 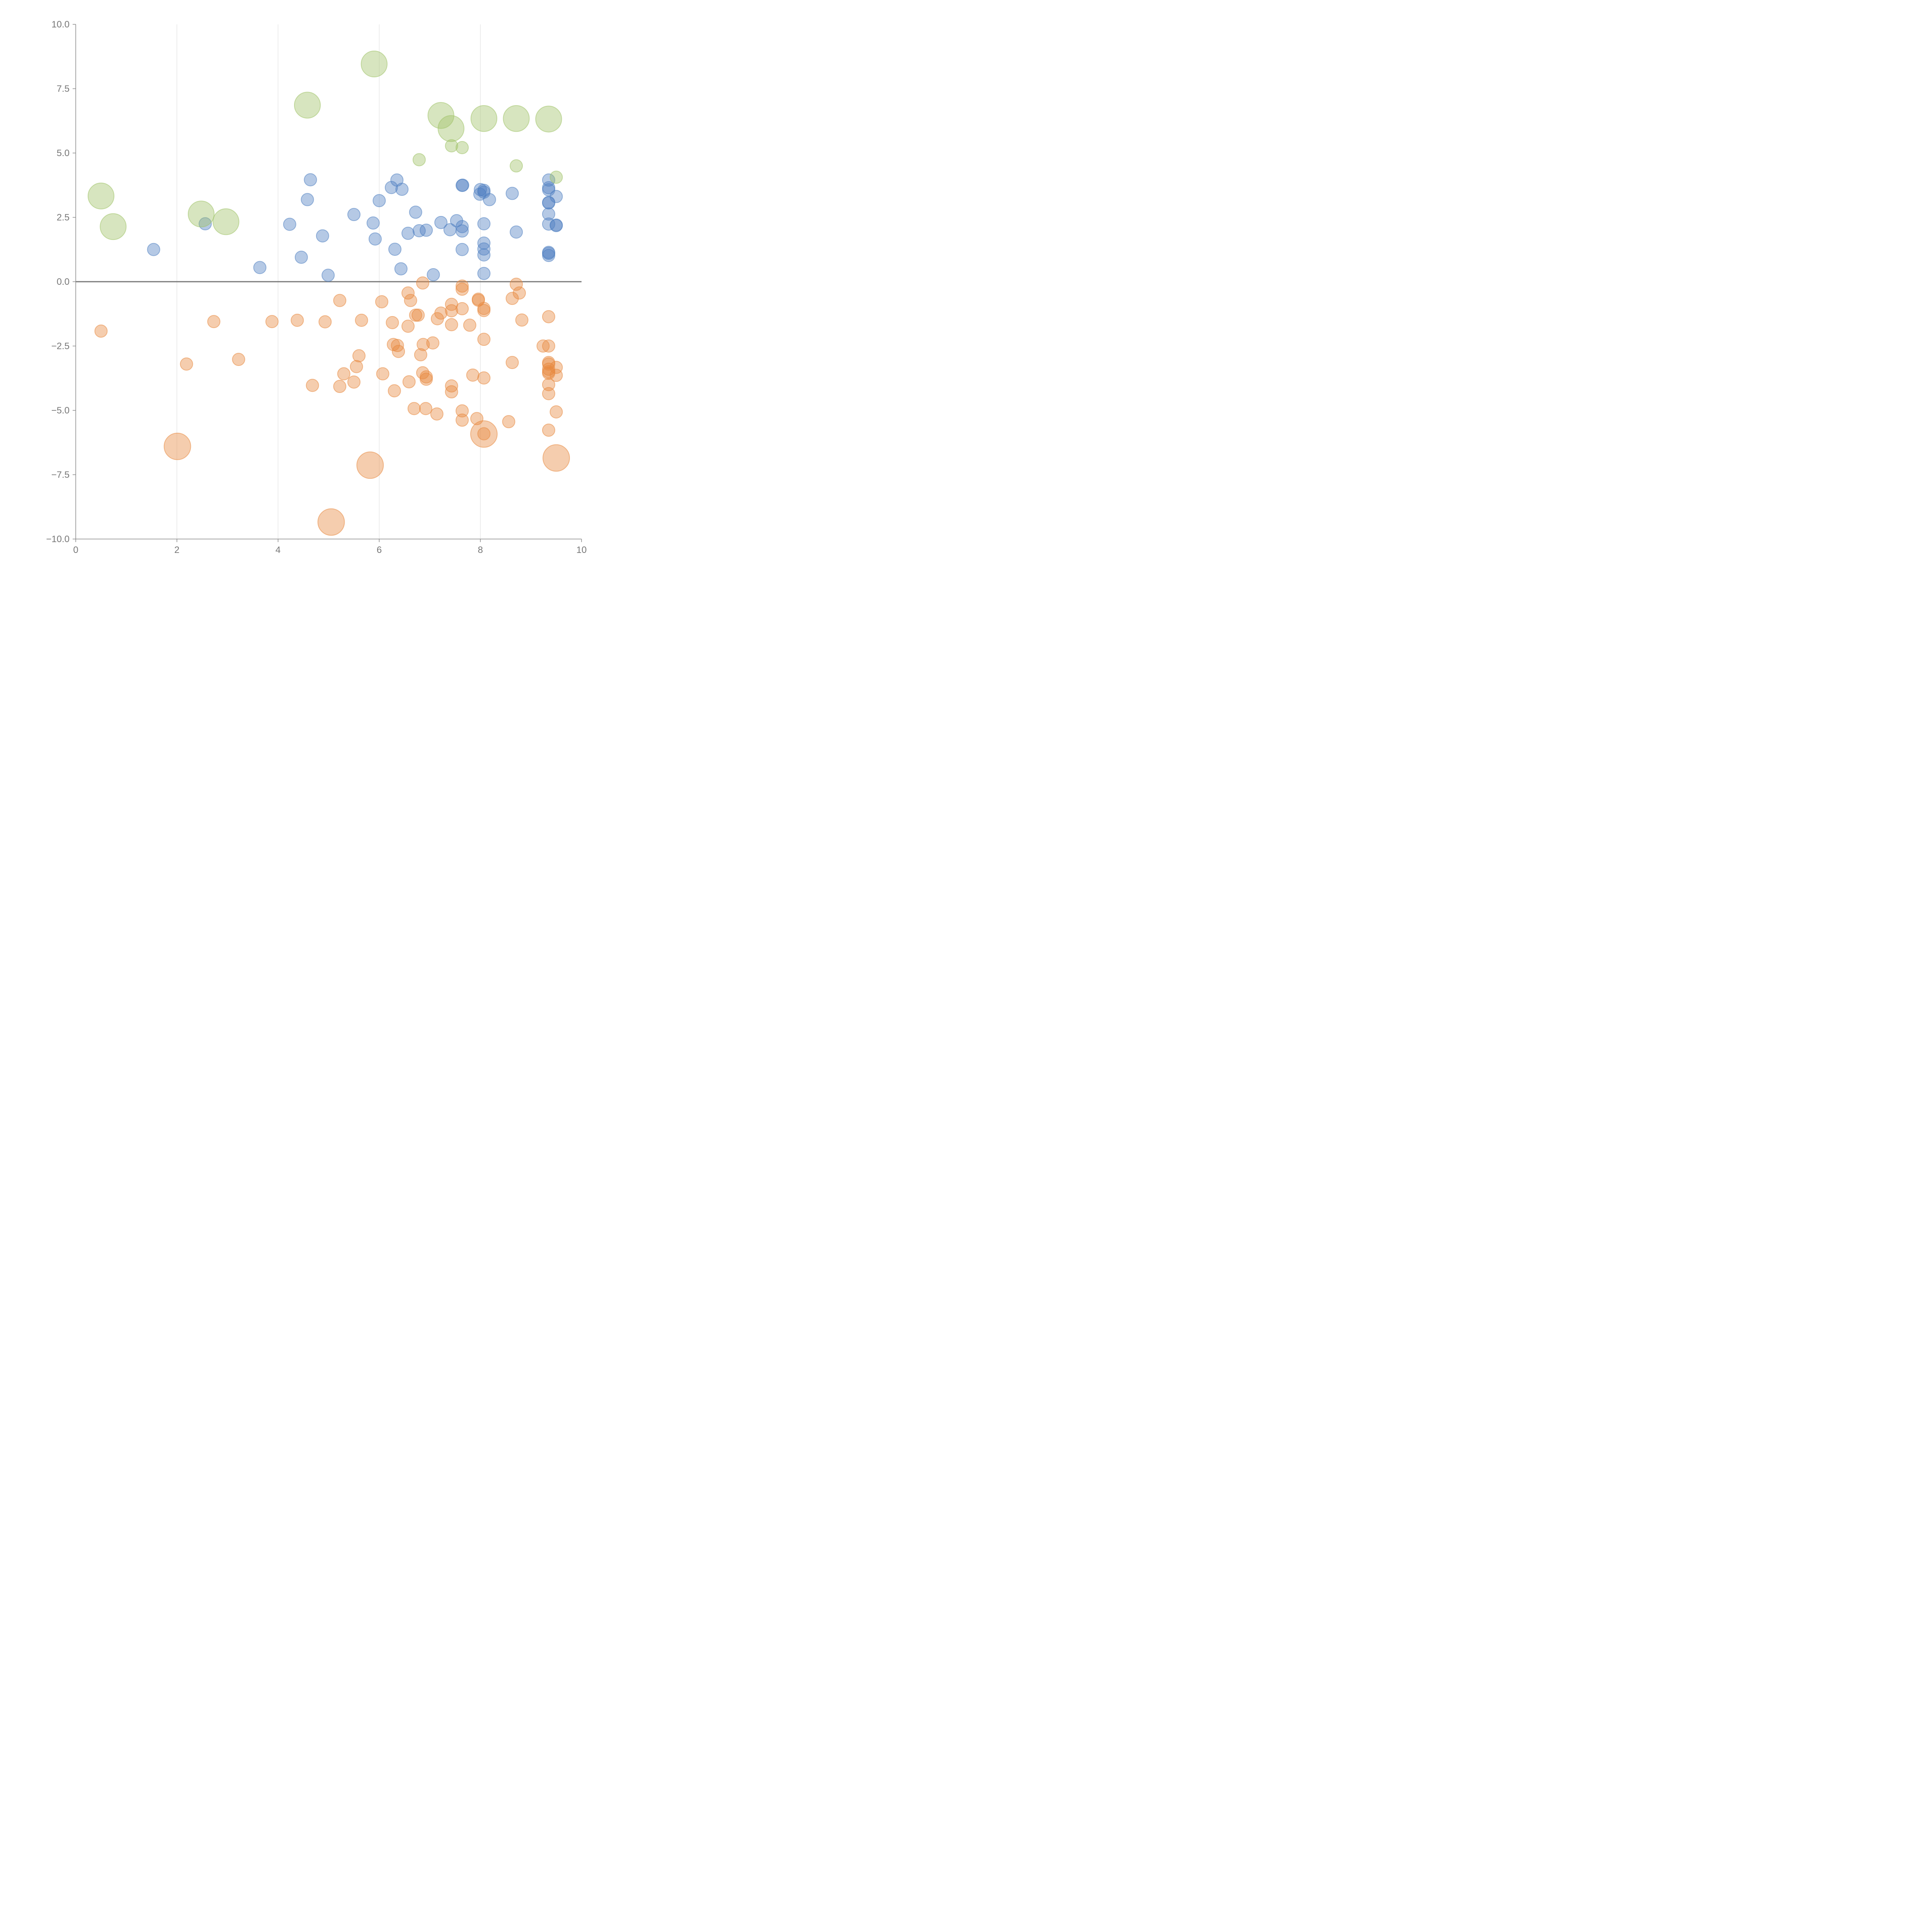 What do you see at coordinates (481, 550) in the screenshot?
I see `x-tick-label: 8` at bounding box center [481, 550].